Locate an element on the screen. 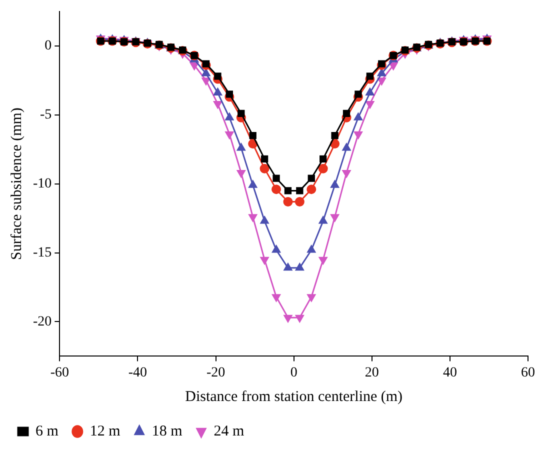 The height and width of the screenshot is (453, 542). x-tick-label: -20 is located at coordinates (216, 372).